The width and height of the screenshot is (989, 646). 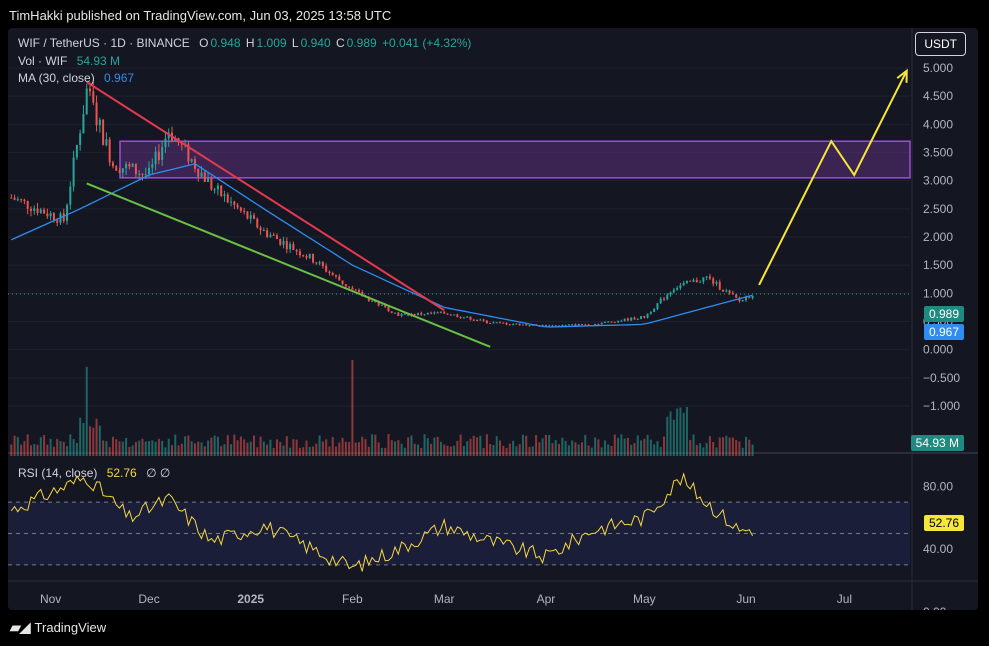 I want to click on rsi-null-icons: ∅ ∅, so click(x=158, y=473).